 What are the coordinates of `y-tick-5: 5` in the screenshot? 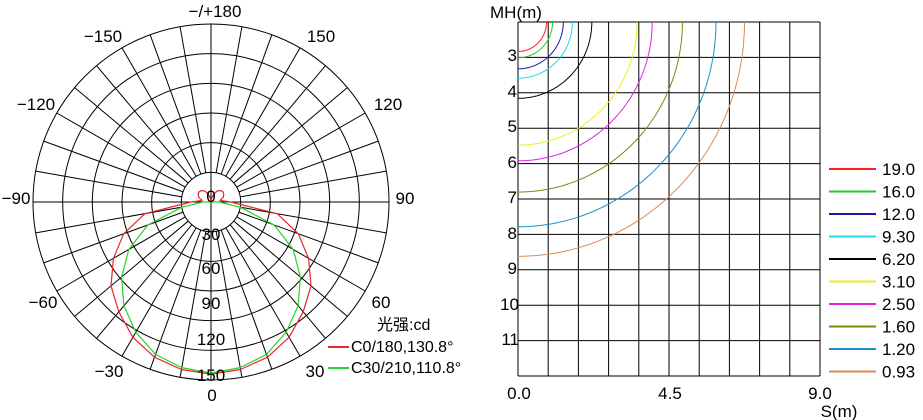 It's located at (512, 126).